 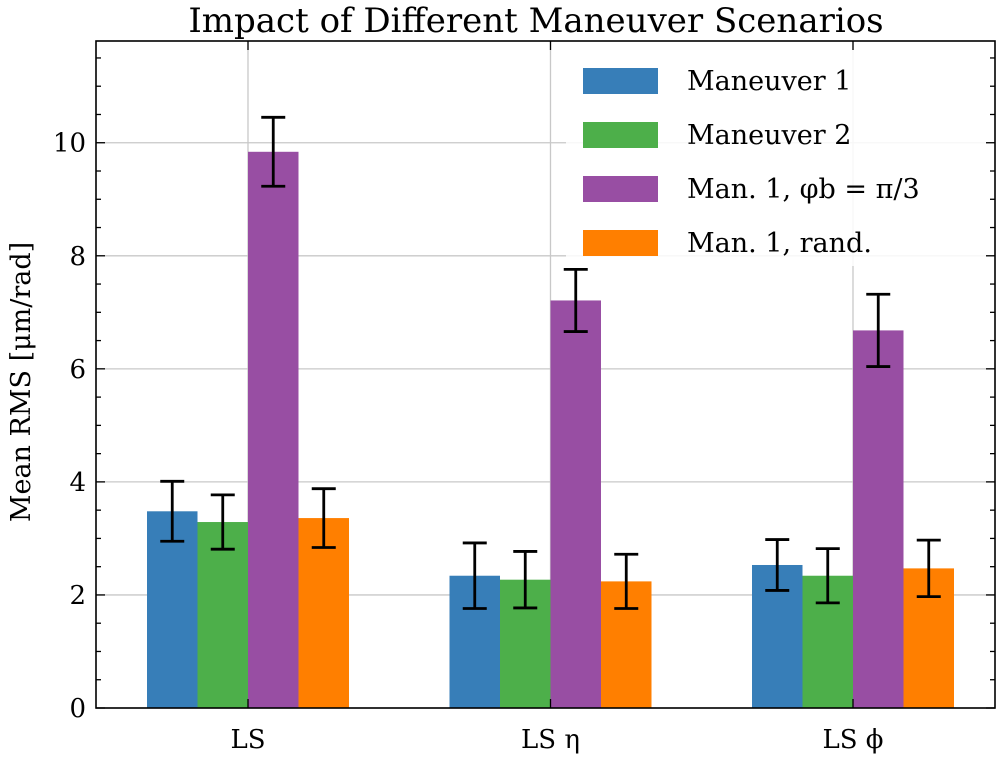 I want to click on legend-label: Man. 1, φb = π/3, so click(x=803, y=189).